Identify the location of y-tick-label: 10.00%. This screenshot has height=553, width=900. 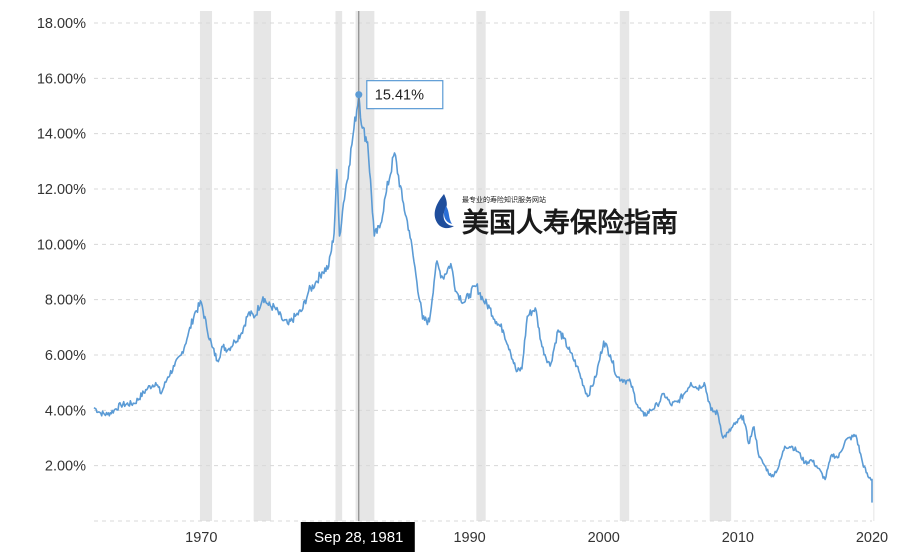
(61, 245).